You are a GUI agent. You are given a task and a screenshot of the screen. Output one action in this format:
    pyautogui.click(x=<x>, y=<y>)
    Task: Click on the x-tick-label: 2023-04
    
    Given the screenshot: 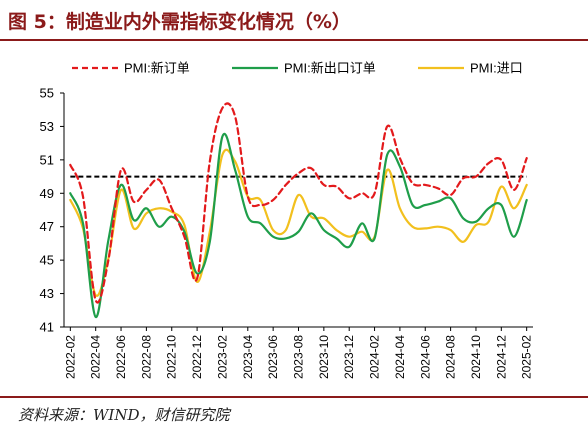 What is the action you would take?
    pyautogui.click(x=248, y=357)
    